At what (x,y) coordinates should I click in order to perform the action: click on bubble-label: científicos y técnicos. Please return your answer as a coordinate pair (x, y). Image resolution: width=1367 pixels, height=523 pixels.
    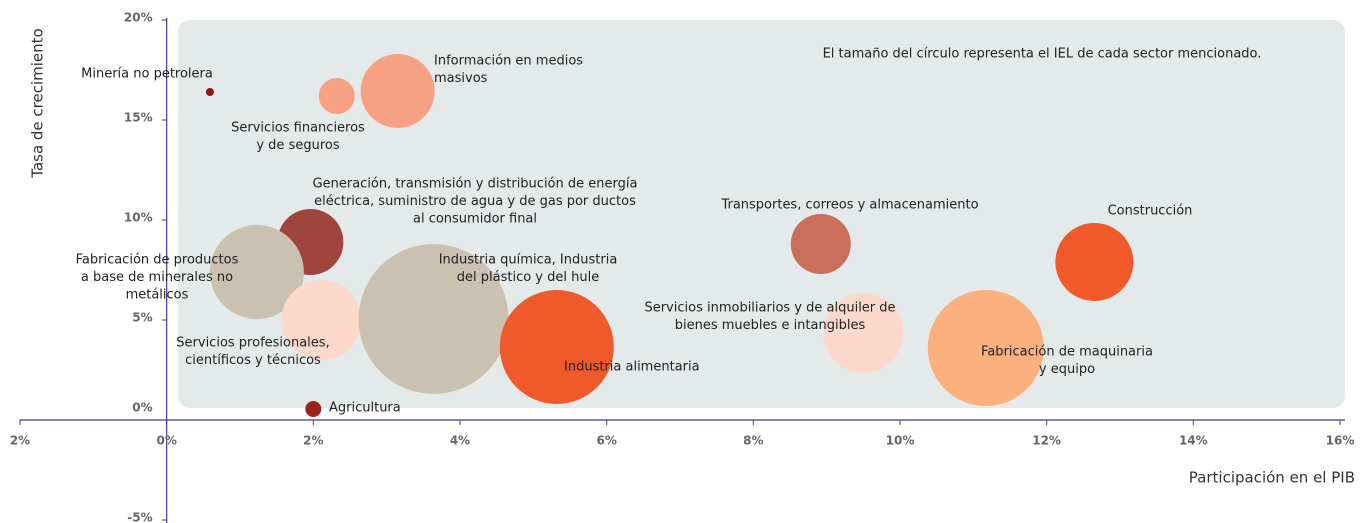
    Looking at the image, I should click on (253, 360).